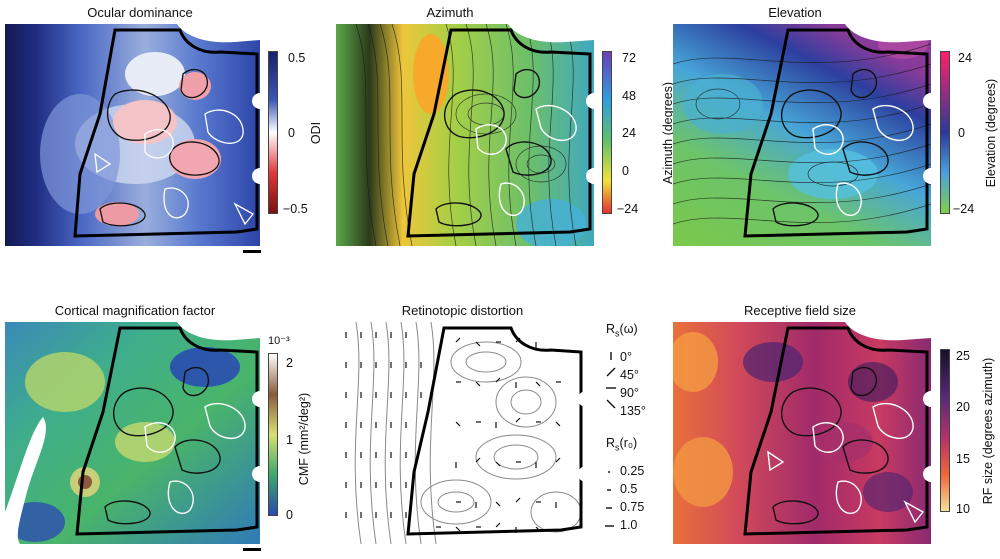 Image resolution: width=1000 pixels, height=559 pixels. What do you see at coordinates (802, 135) in the screenshot?
I see `elevation-map` at bounding box center [802, 135].